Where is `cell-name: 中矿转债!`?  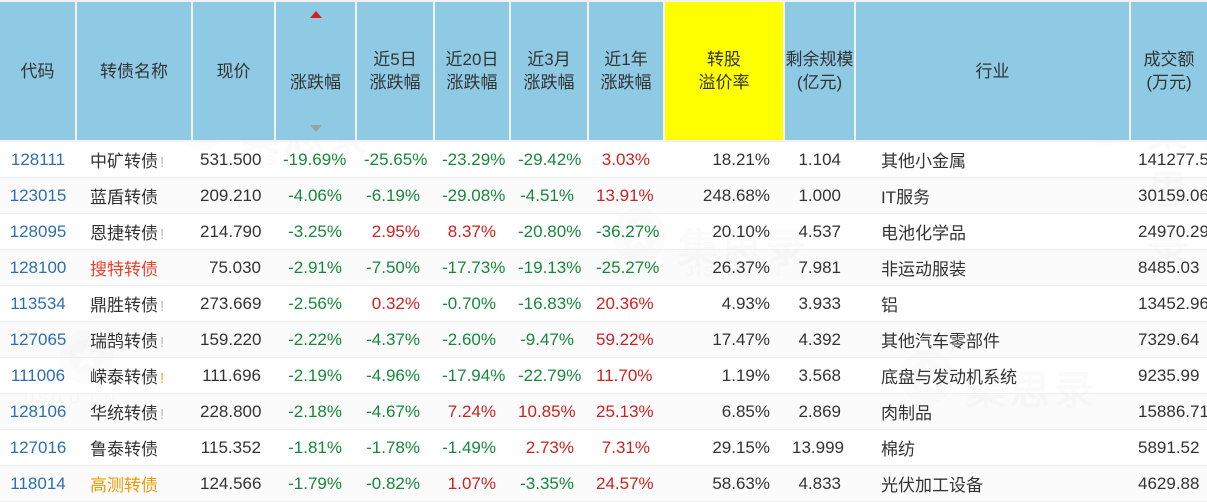 cell-name: 中矿转债! is located at coordinates (134, 159).